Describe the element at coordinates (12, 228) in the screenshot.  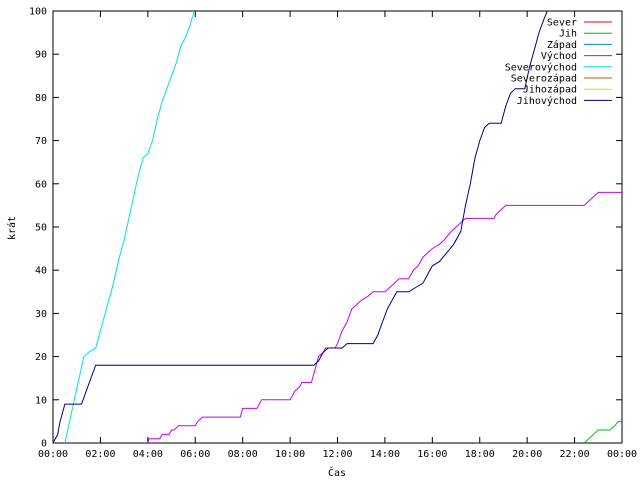
I see `y-axis-label: krát` at that location.